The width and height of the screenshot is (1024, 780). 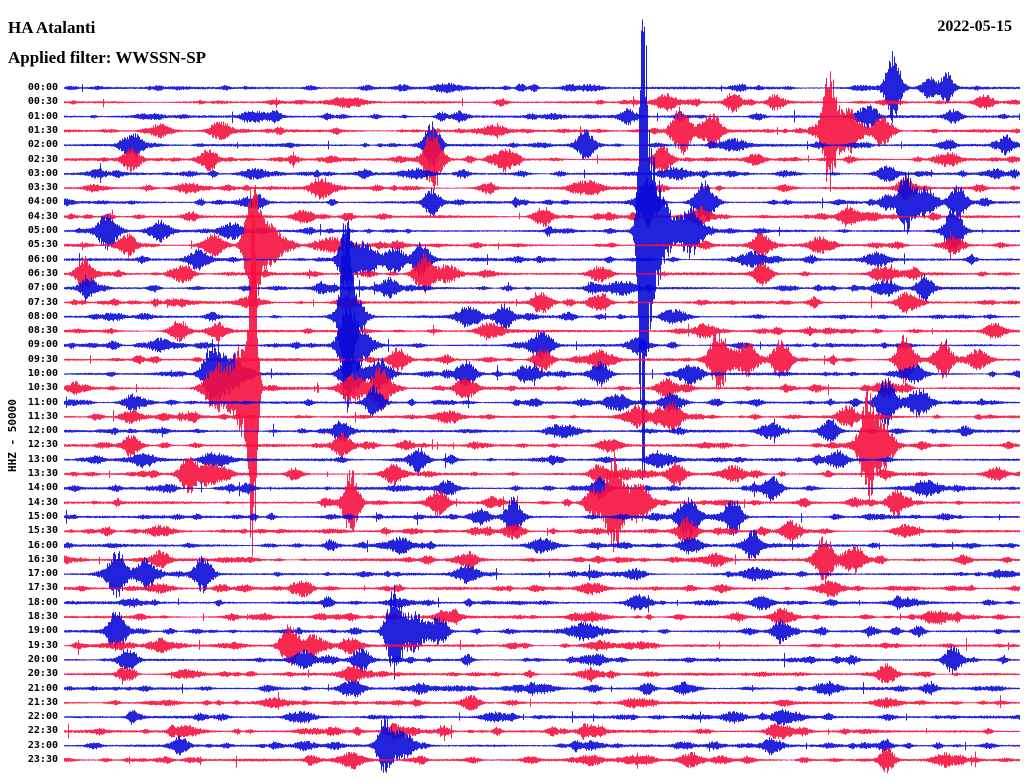 What do you see at coordinates (42, 259) in the screenshot?
I see `time-label: 06:00` at bounding box center [42, 259].